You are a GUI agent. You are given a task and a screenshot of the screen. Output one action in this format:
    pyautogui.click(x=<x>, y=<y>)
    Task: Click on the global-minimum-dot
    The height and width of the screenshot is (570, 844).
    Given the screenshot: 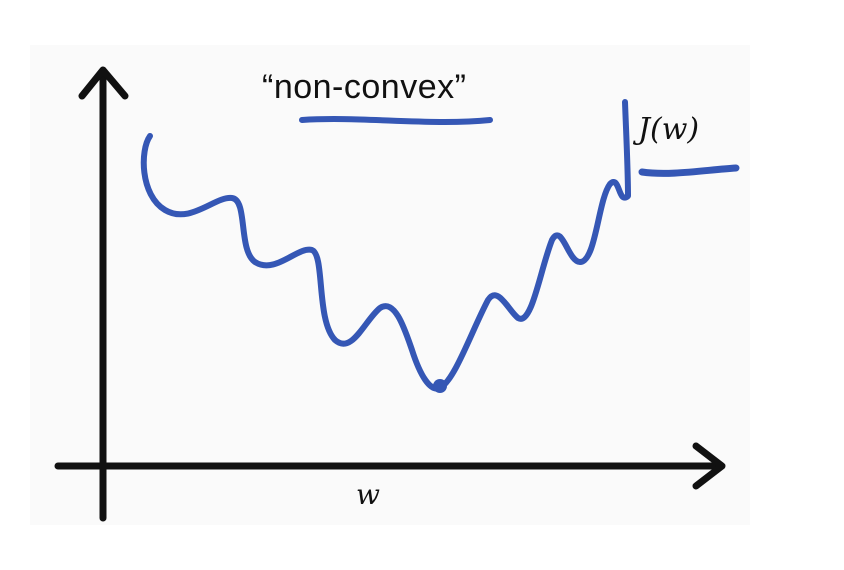 What is the action you would take?
    pyautogui.click(x=440, y=386)
    